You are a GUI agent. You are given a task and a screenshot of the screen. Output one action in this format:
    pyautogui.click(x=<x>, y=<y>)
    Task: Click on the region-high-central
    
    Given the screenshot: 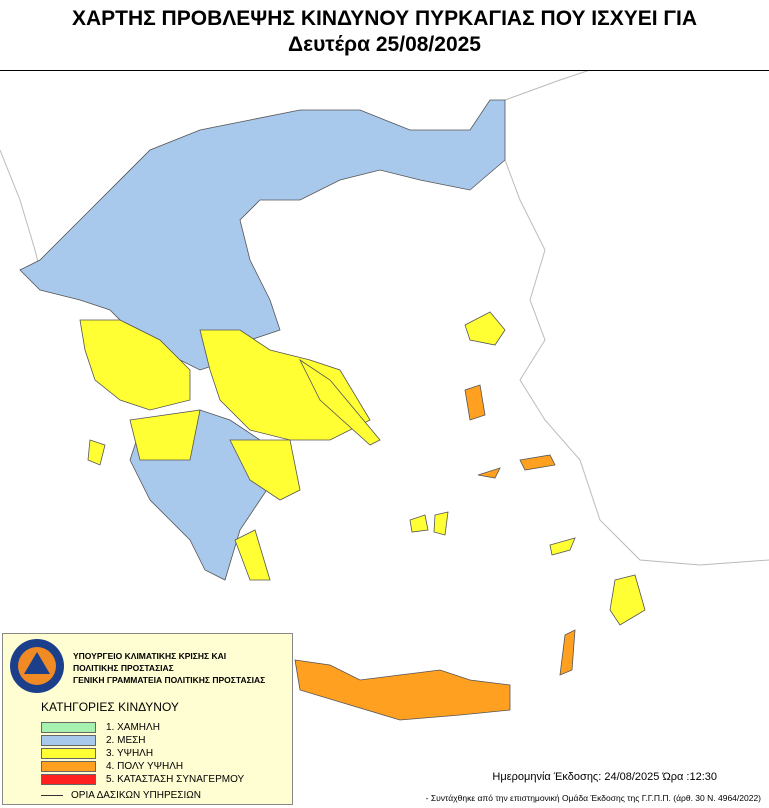 What is the action you would take?
    pyautogui.click(x=285, y=385)
    